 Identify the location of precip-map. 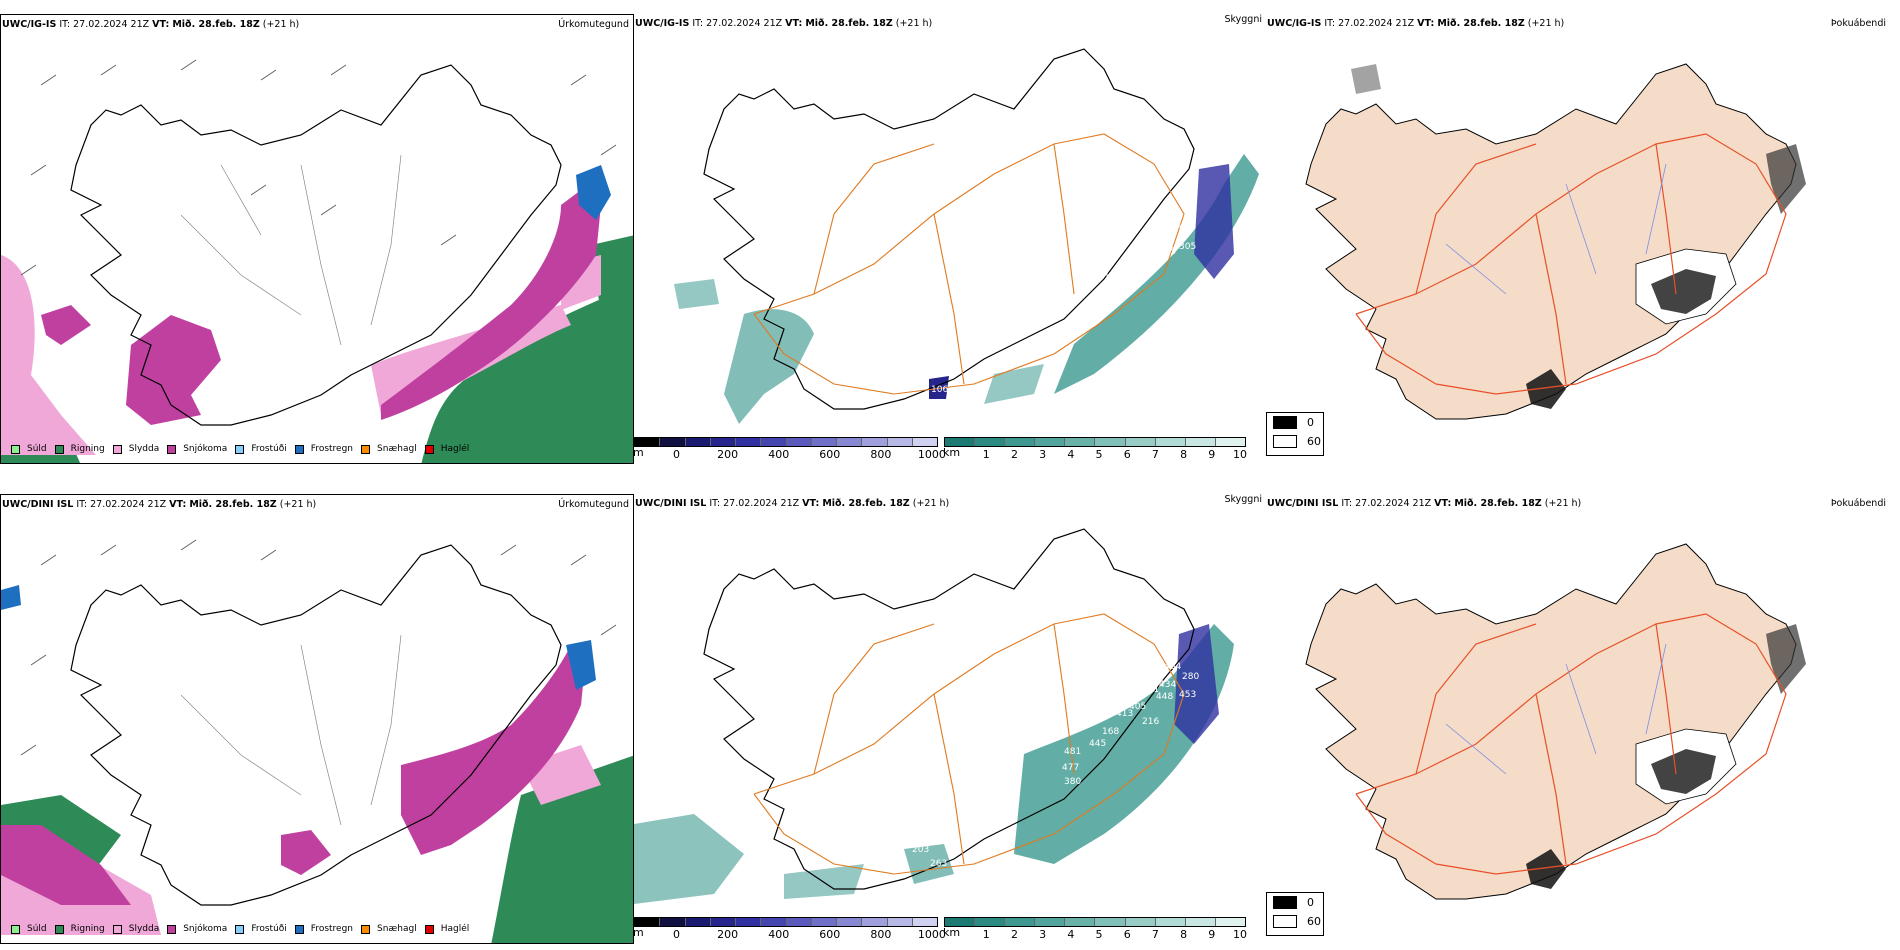
(317, 741).